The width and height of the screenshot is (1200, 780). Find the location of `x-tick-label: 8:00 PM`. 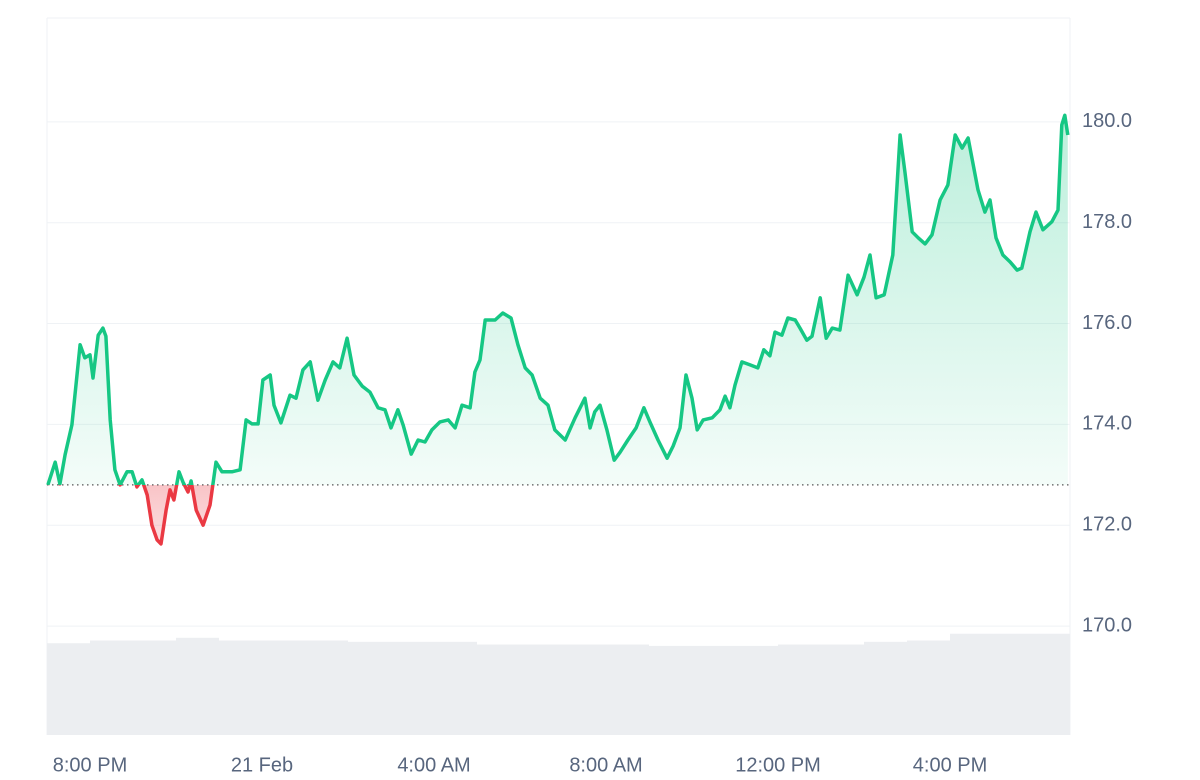

x-tick-label: 8:00 PM is located at coordinates (90, 765).